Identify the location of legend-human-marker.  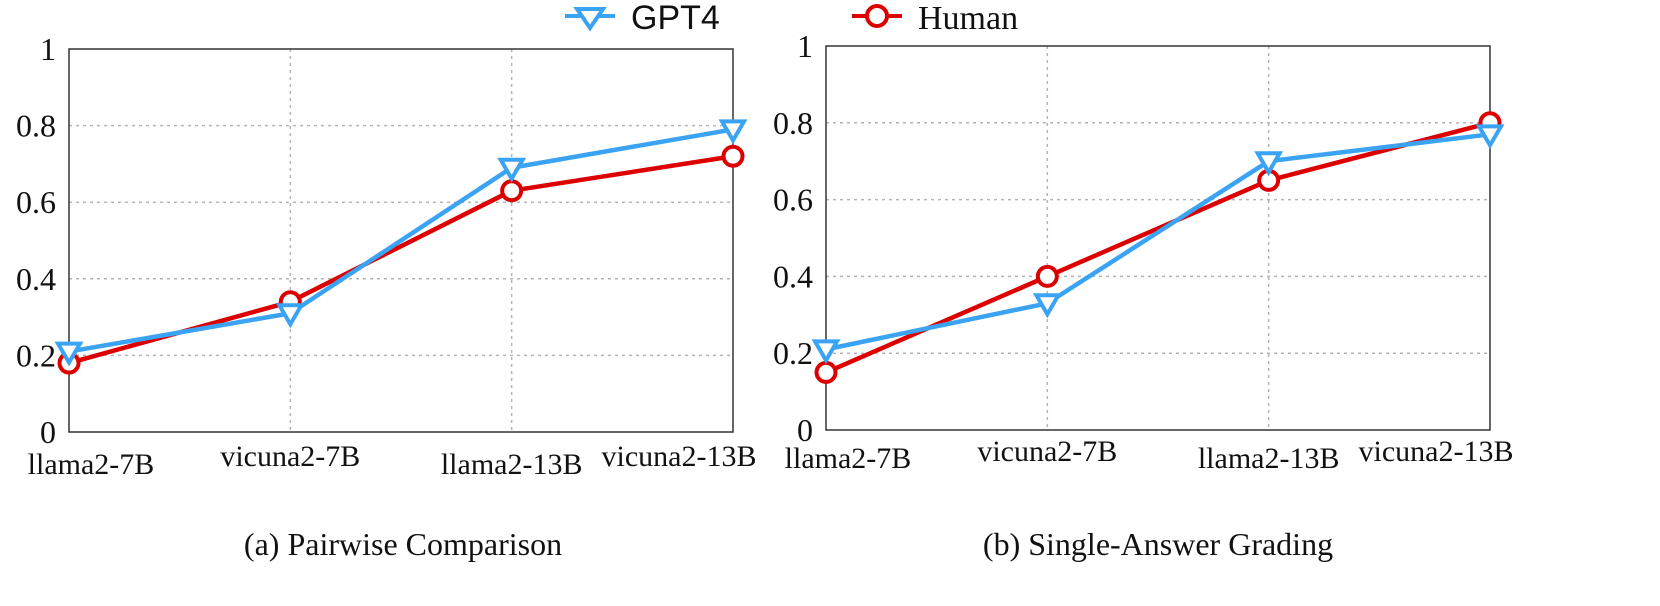
(877, 16).